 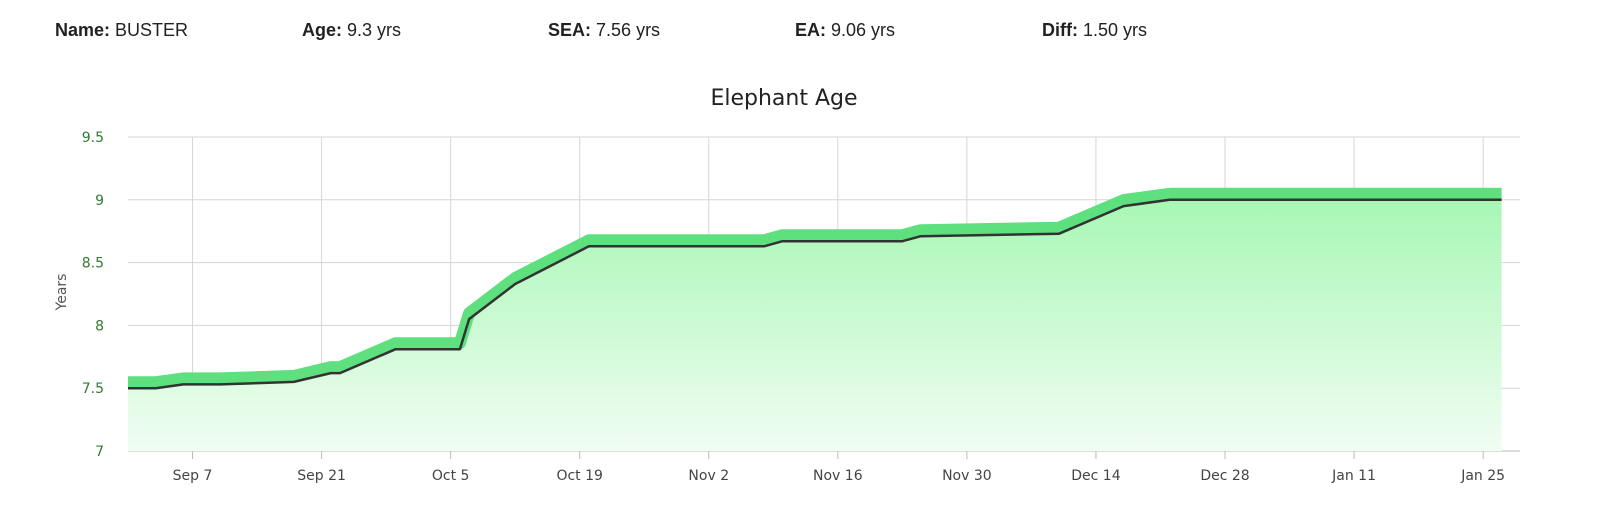 What do you see at coordinates (152, 30) in the screenshot?
I see `name-value: BUSTER` at bounding box center [152, 30].